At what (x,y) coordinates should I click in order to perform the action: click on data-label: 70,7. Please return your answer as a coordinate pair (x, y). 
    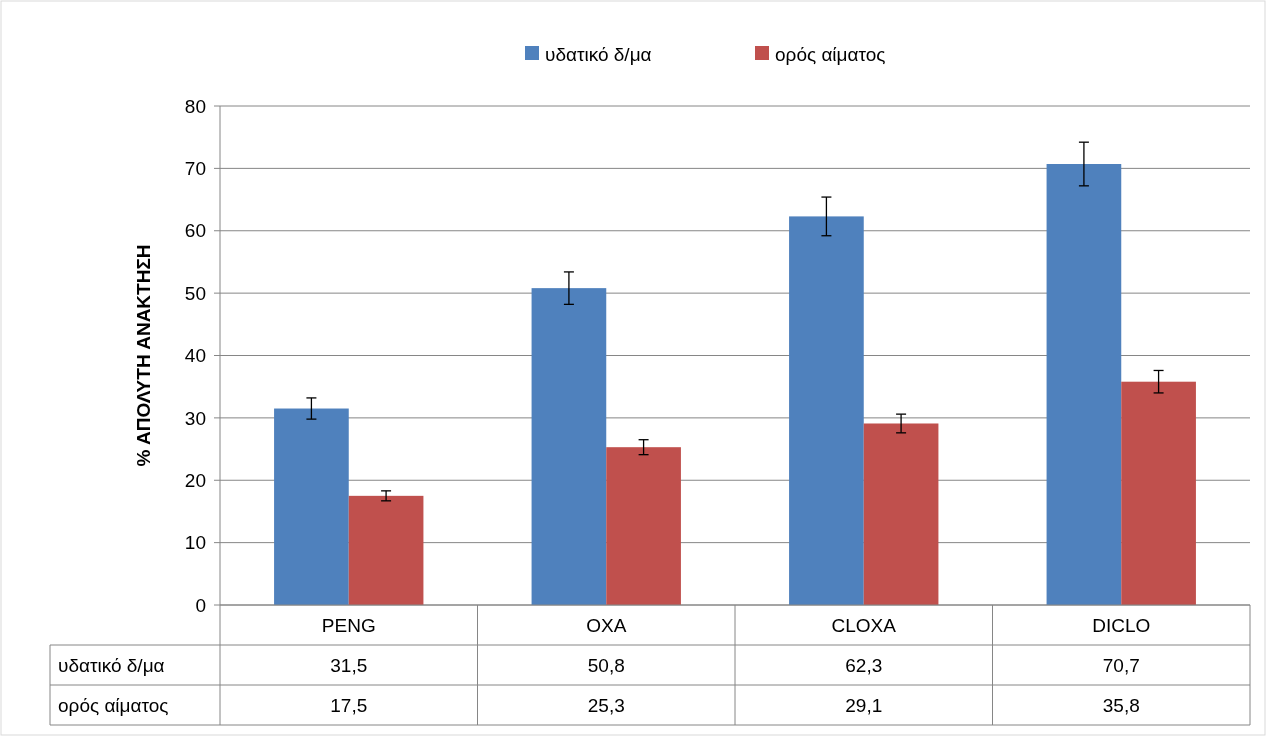
    Looking at the image, I should click on (1121, 665).